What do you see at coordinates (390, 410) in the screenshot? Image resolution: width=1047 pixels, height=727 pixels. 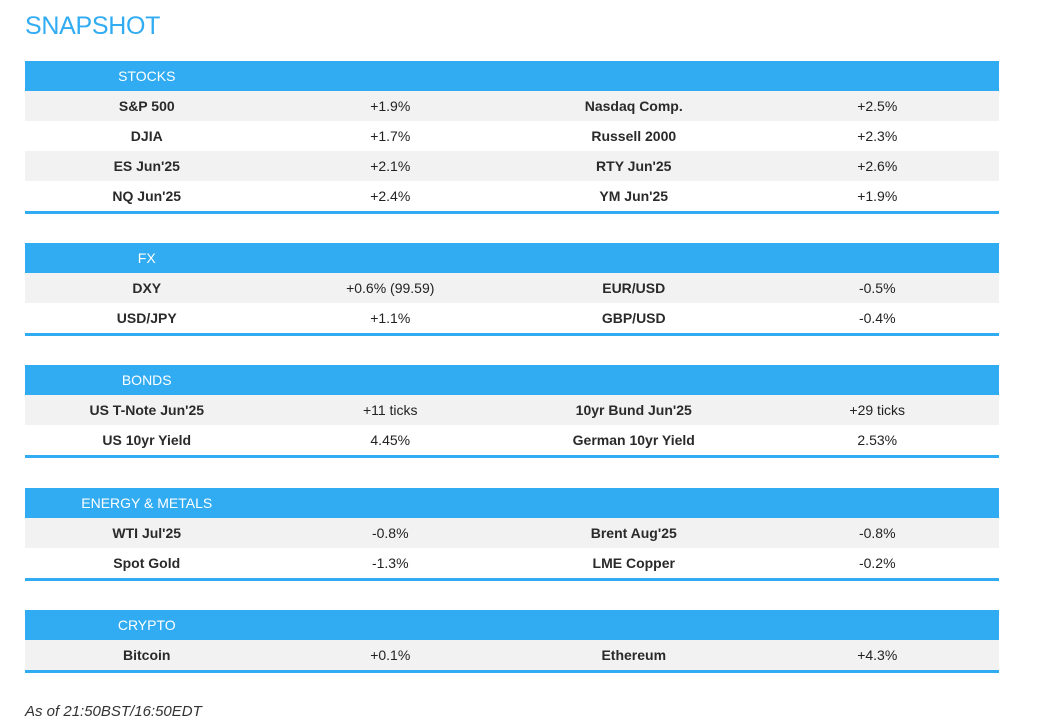 I see `instrument-change: +11 ticks` at bounding box center [390, 410].